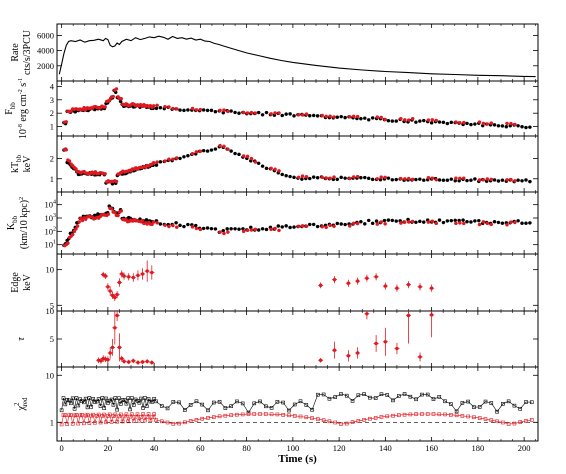  Describe the element at coordinates (21, 339) in the screenshot. I see `y-label-line: τ` at that location.